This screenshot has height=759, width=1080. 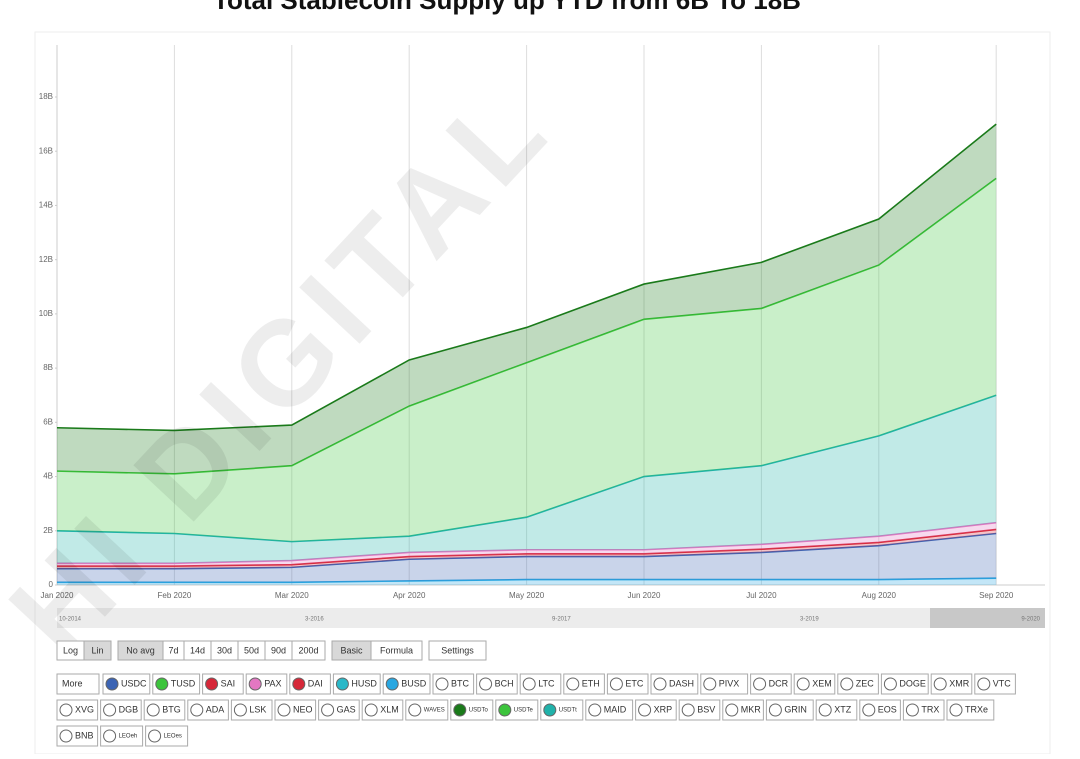 What do you see at coordinates (72, 683) in the screenshot?
I see `select-label: More` at bounding box center [72, 683].